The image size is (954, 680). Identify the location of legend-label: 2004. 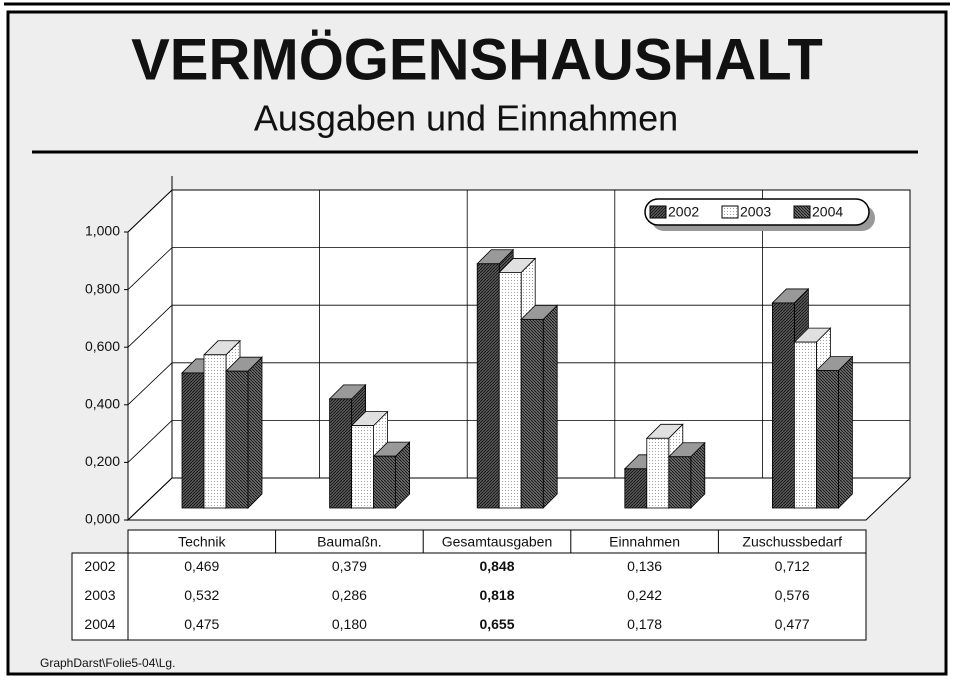
(827, 212).